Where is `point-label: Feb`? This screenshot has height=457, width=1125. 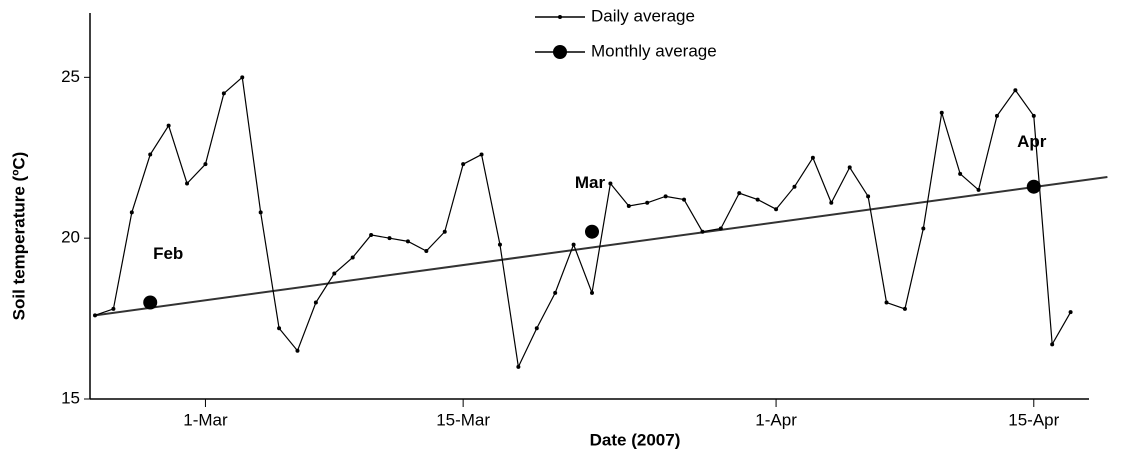
point-label: Feb is located at coordinates (168, 253).